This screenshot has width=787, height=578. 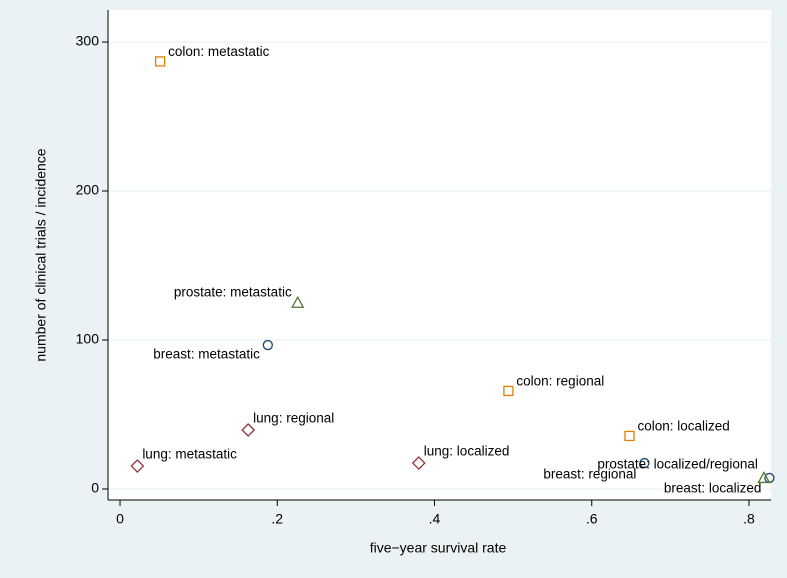 I want to click on x-tick-label: .4, so click(x=435, y=519).